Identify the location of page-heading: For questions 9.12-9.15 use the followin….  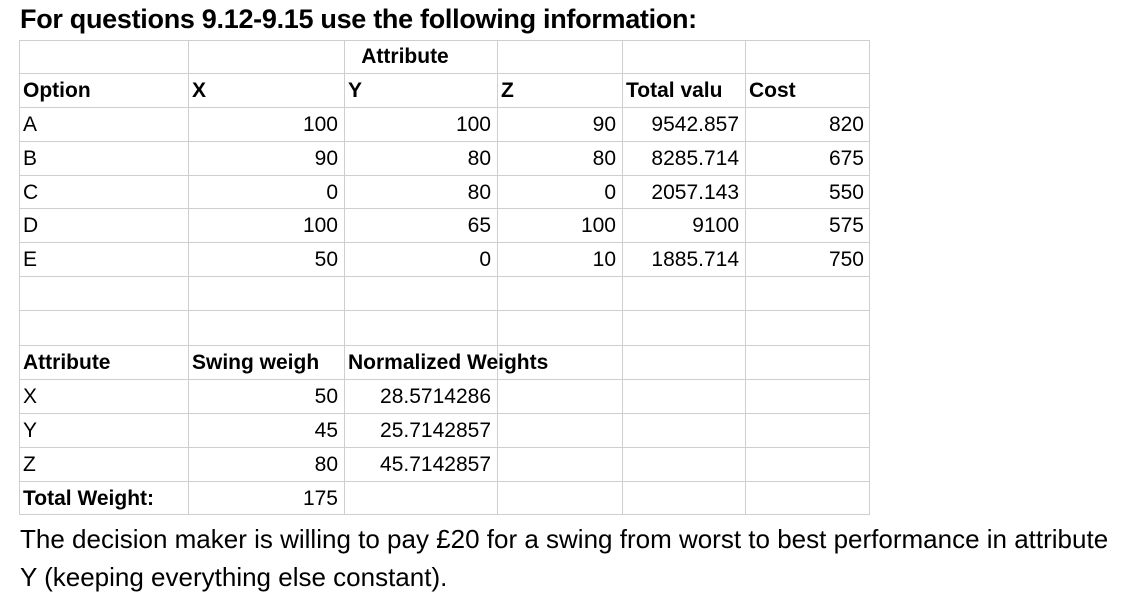
(358, 19).